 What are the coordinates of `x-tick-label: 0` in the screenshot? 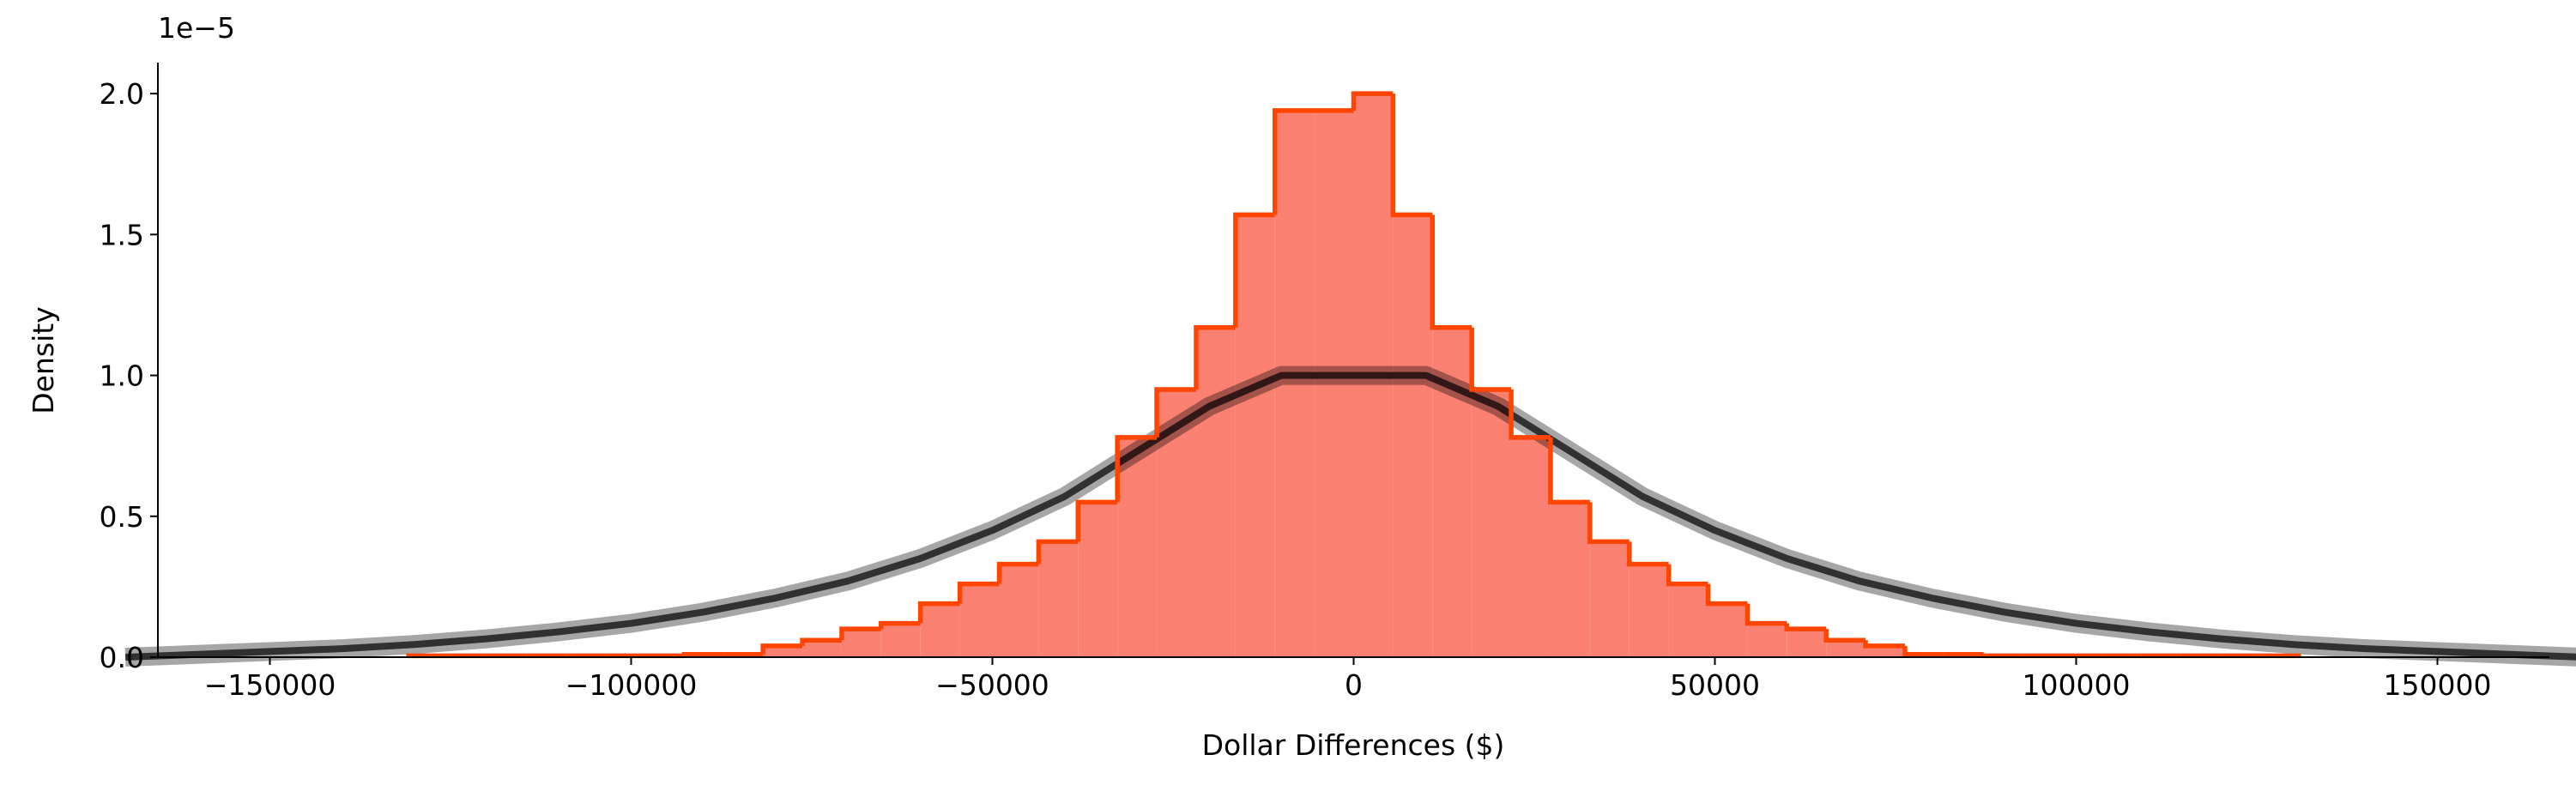 It's located at (1354, 685).